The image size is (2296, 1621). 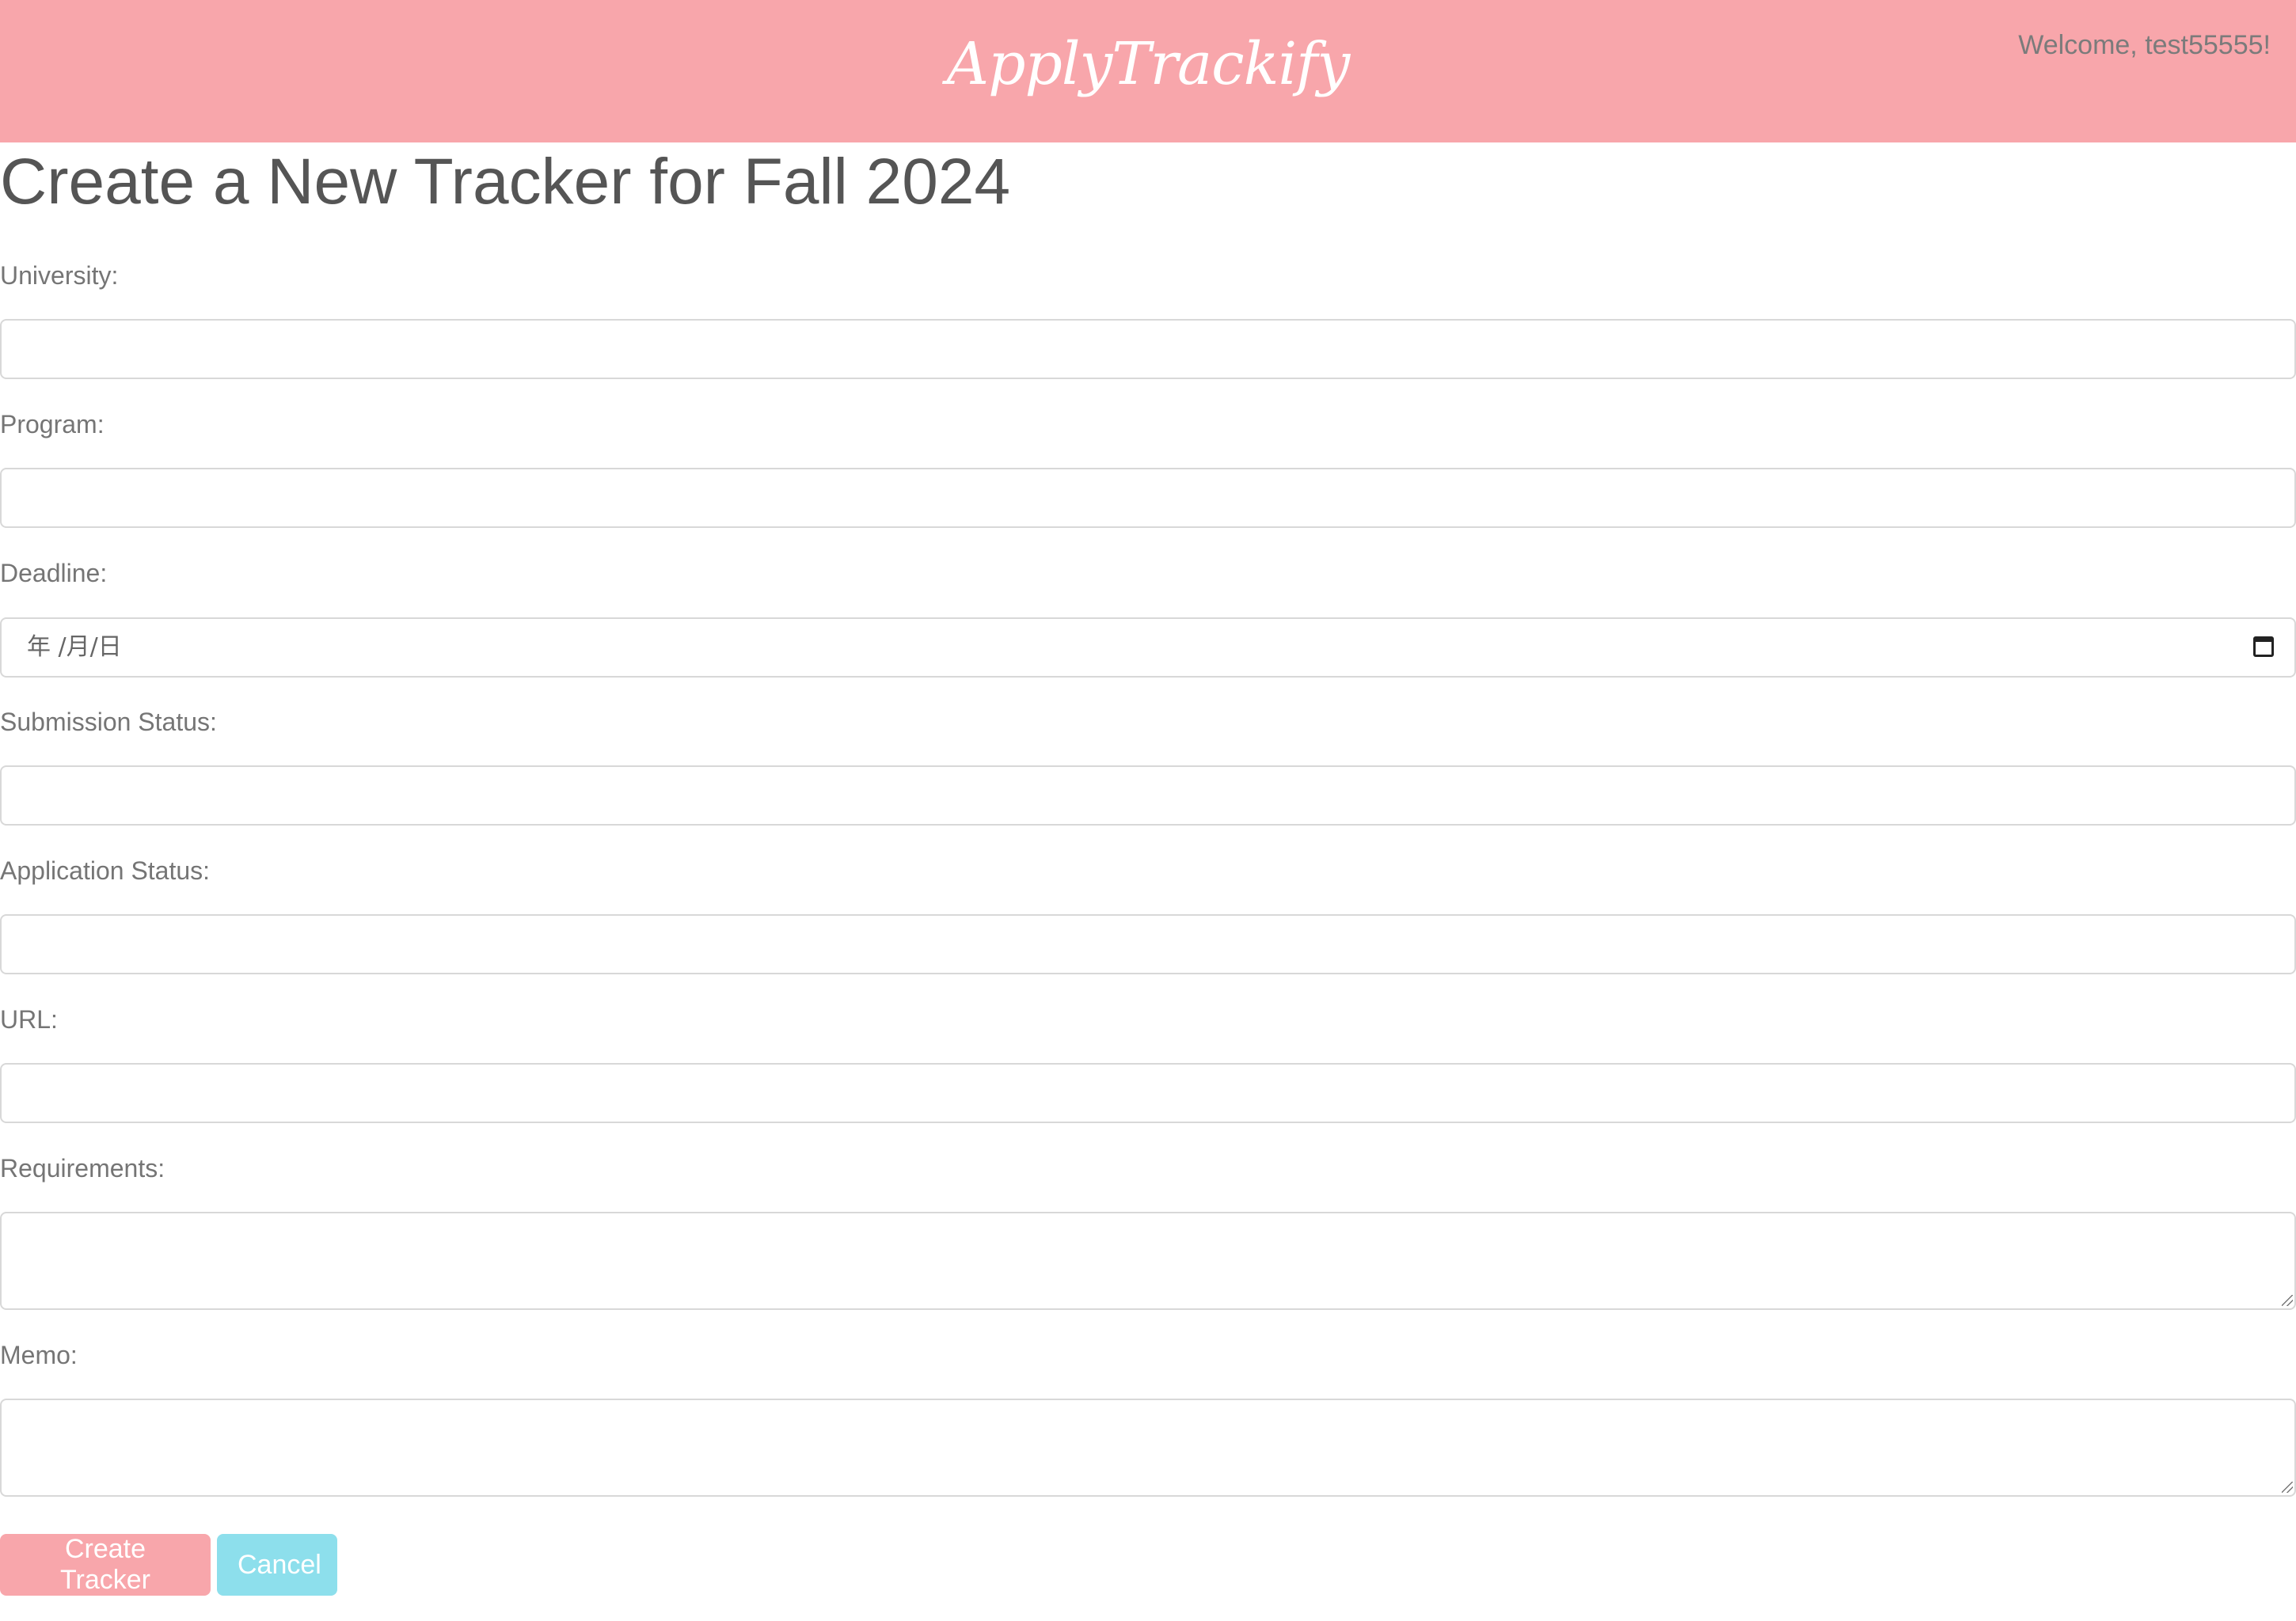 What do you see at coordinates (39, 1355) in the screenshot?
I see `memo-label: Memo:` at bounding box center [39, 1355].